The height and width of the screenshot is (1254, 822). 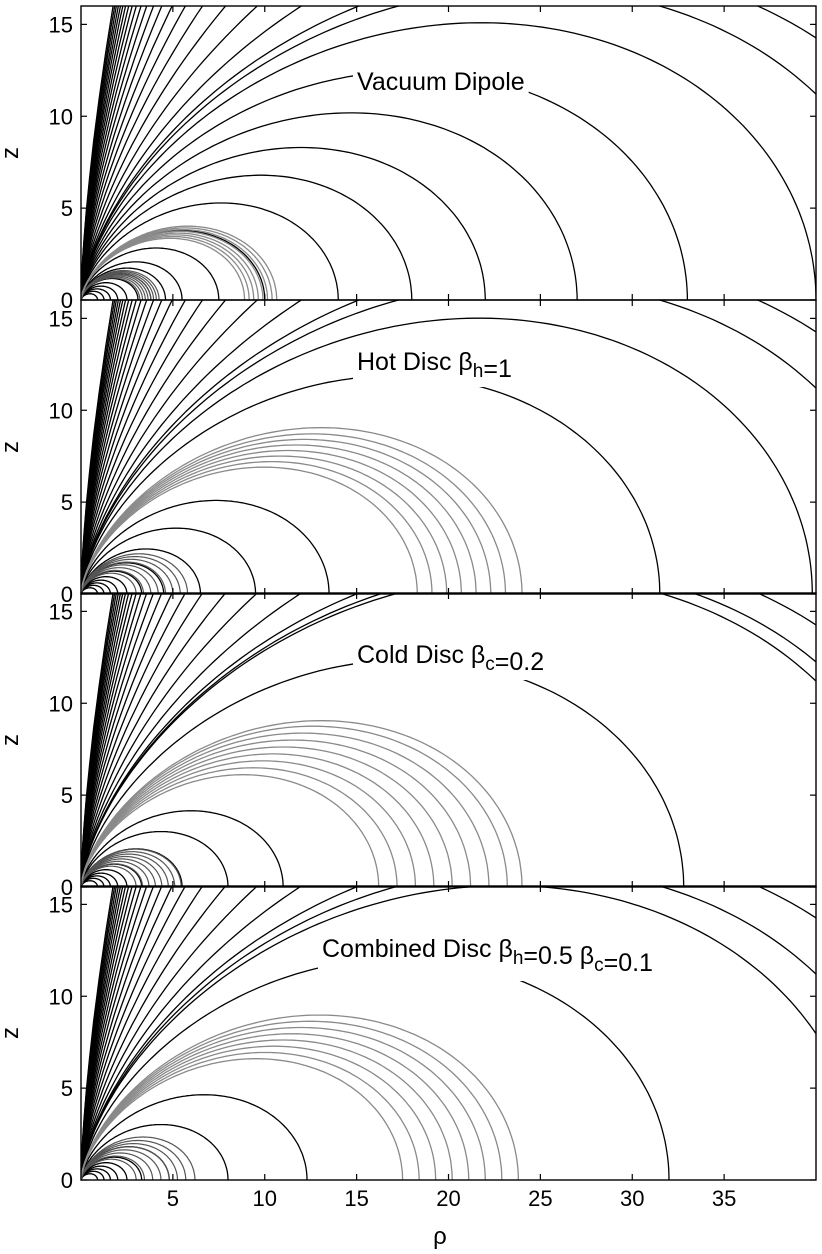 I want to click on panel-label: Combined Disc βh=0.5 βc=0.1, so click(x=487, y=956).